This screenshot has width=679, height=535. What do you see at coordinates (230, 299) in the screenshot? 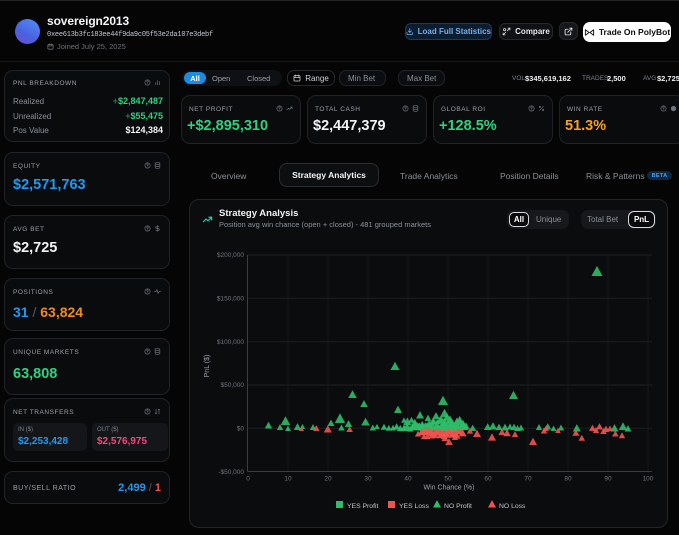
I see `svg-text: $150,000` at bounding box center [230, 299].